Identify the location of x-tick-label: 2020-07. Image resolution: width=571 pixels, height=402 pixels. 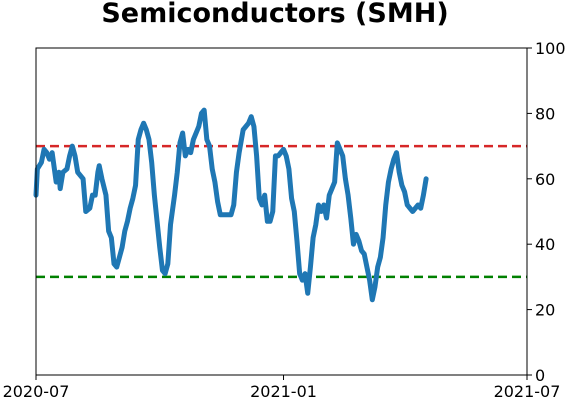
(36, 391).